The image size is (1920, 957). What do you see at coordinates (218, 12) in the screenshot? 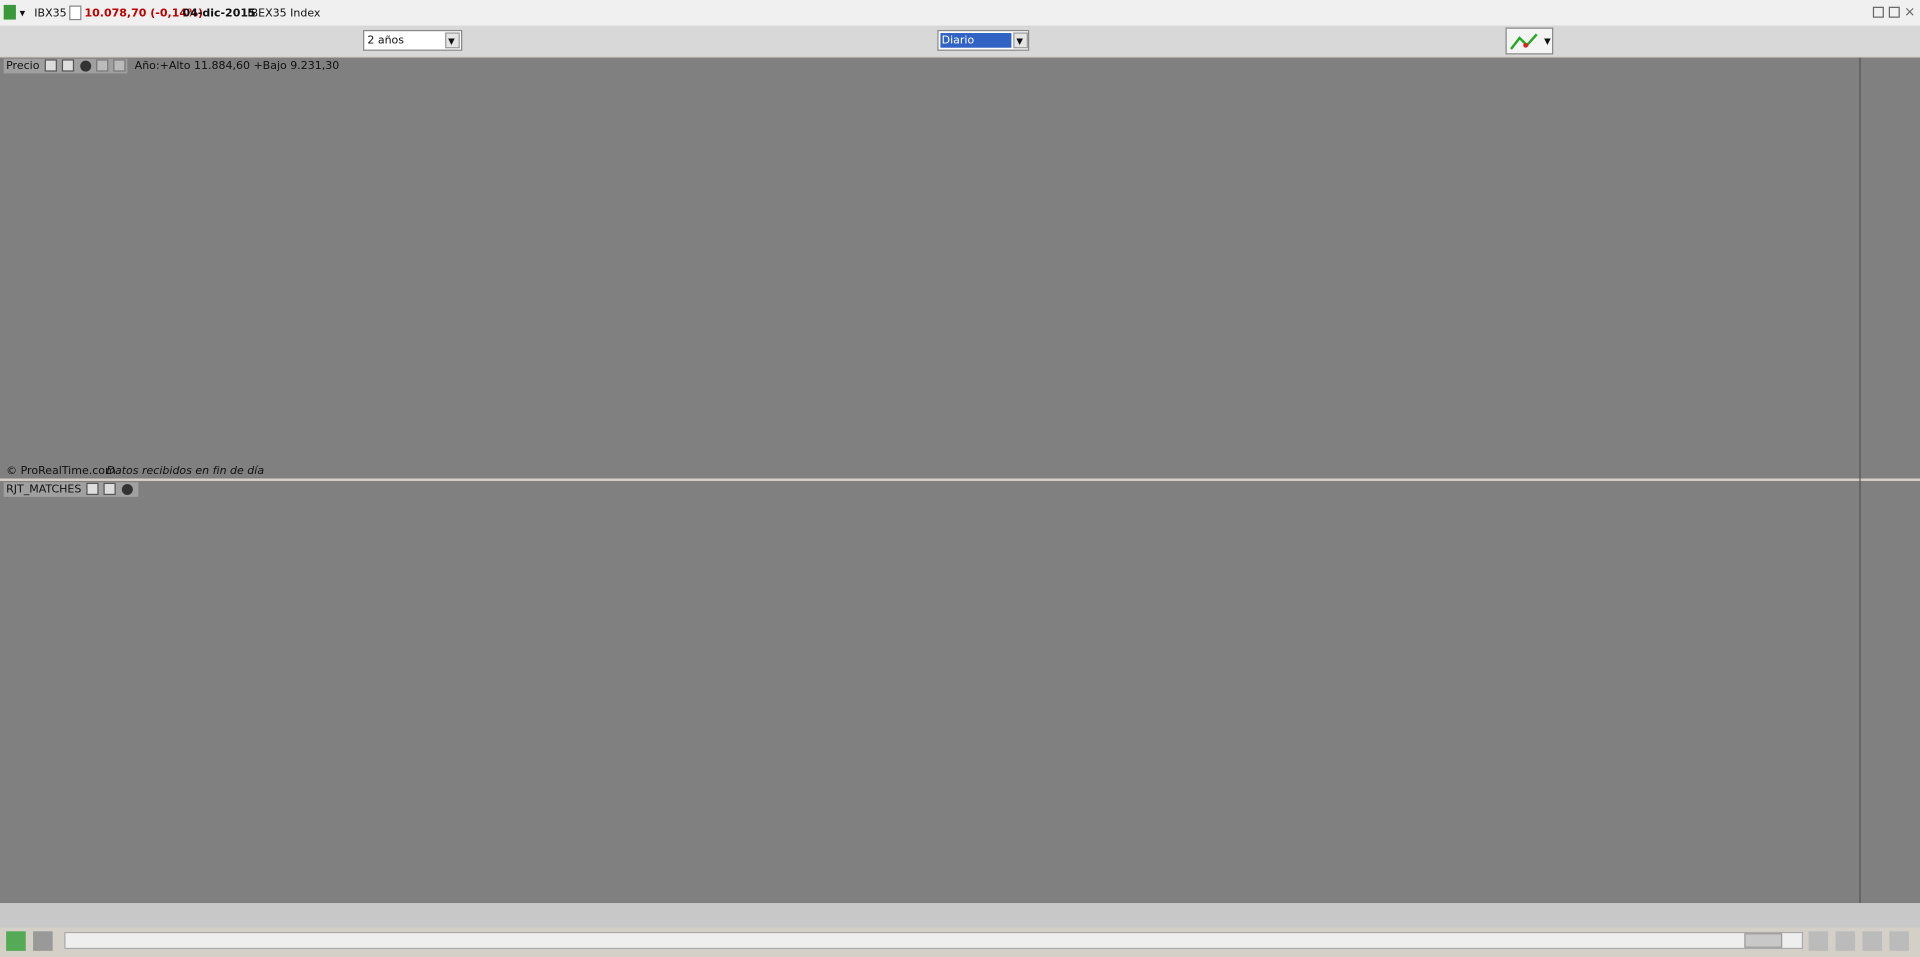
I see `date: 04-dic-2015` at bounding box center [218, 12].